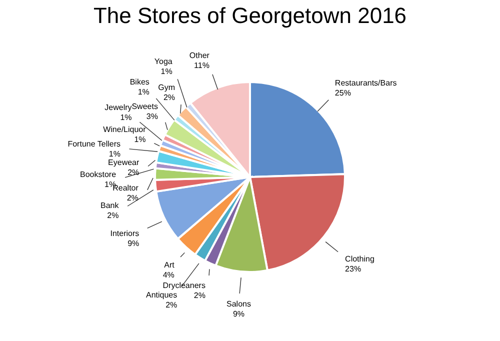 The width and height of the screenshot is (500, 341). What do you see at coordinates (342, 93) in the screenshot?
I see `data-label: 25%` at bounding box center [342, 93].